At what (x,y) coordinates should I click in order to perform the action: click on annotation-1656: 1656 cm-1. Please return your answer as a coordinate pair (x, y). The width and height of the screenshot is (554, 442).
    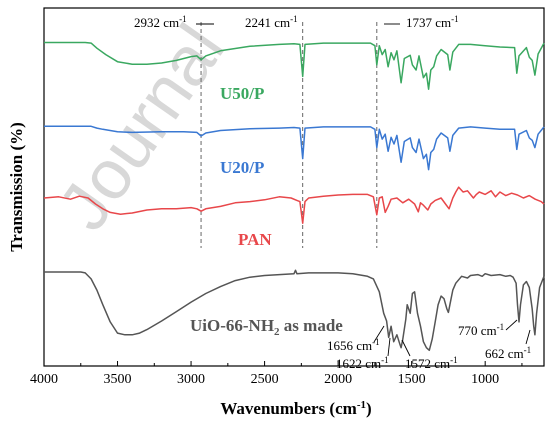
    Looking at the image, I should click on (353, 345).